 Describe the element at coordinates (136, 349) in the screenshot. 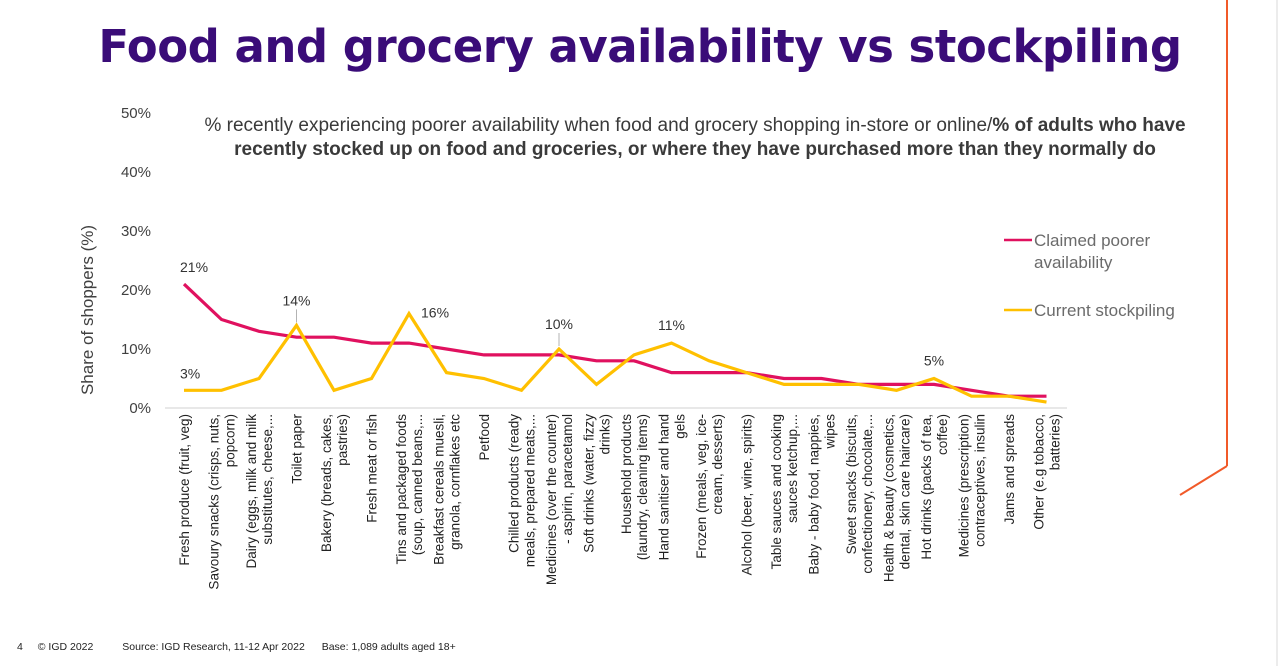

I see `y-tick-label: 10%` at that location.